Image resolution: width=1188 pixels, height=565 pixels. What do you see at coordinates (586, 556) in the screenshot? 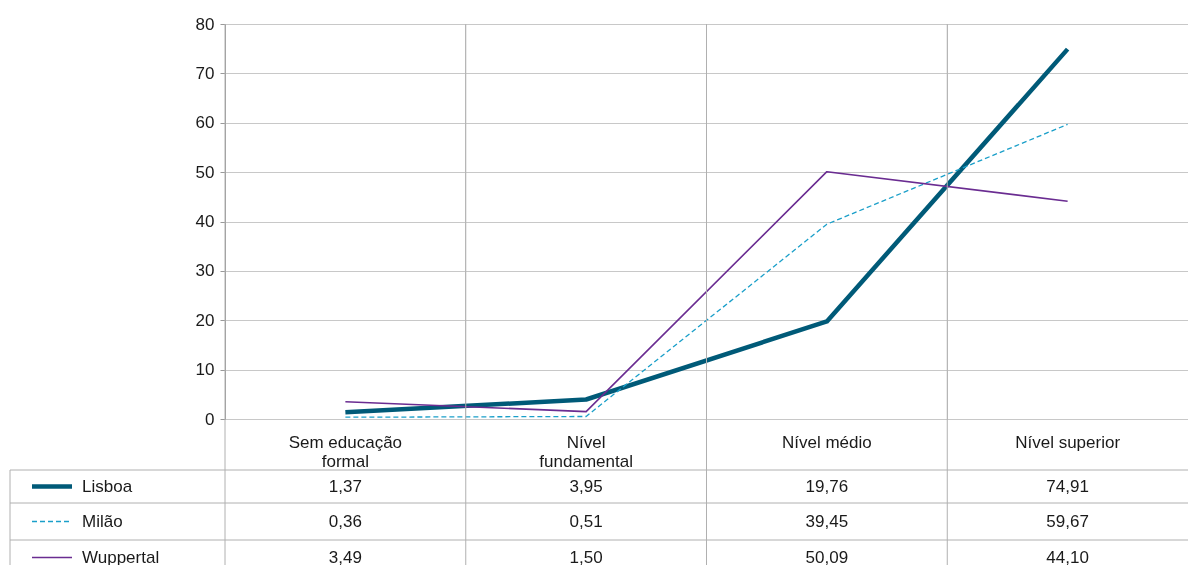
I see `data-label: 1,50` at bounding box center [586, 556].